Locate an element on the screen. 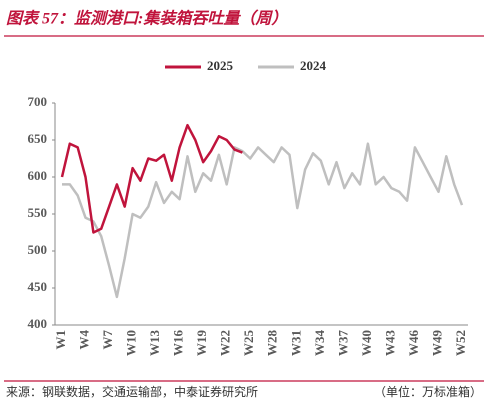 The width and height of the screenshot is (488, 406). x-tick-label: W34 is located at coordinates (319, 343).